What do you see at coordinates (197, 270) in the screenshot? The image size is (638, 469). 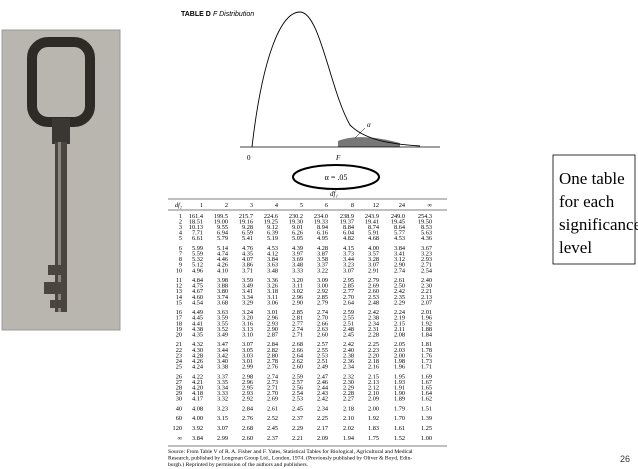 I see `table-cell: 4.96` at bounding box center [197, 270].